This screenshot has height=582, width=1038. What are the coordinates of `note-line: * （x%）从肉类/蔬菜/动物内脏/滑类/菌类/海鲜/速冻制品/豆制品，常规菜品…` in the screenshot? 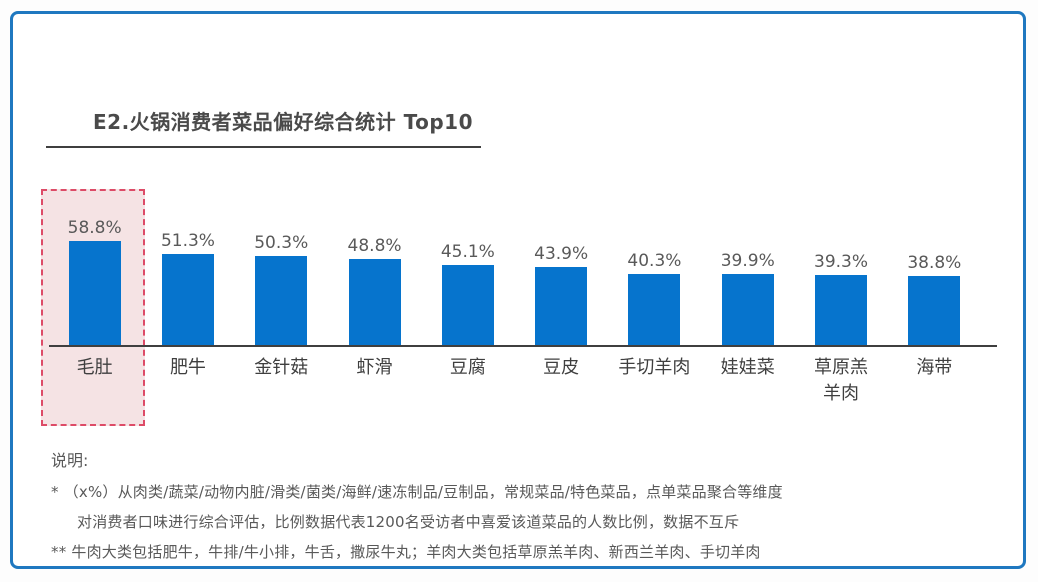 It's located at (417, 492).